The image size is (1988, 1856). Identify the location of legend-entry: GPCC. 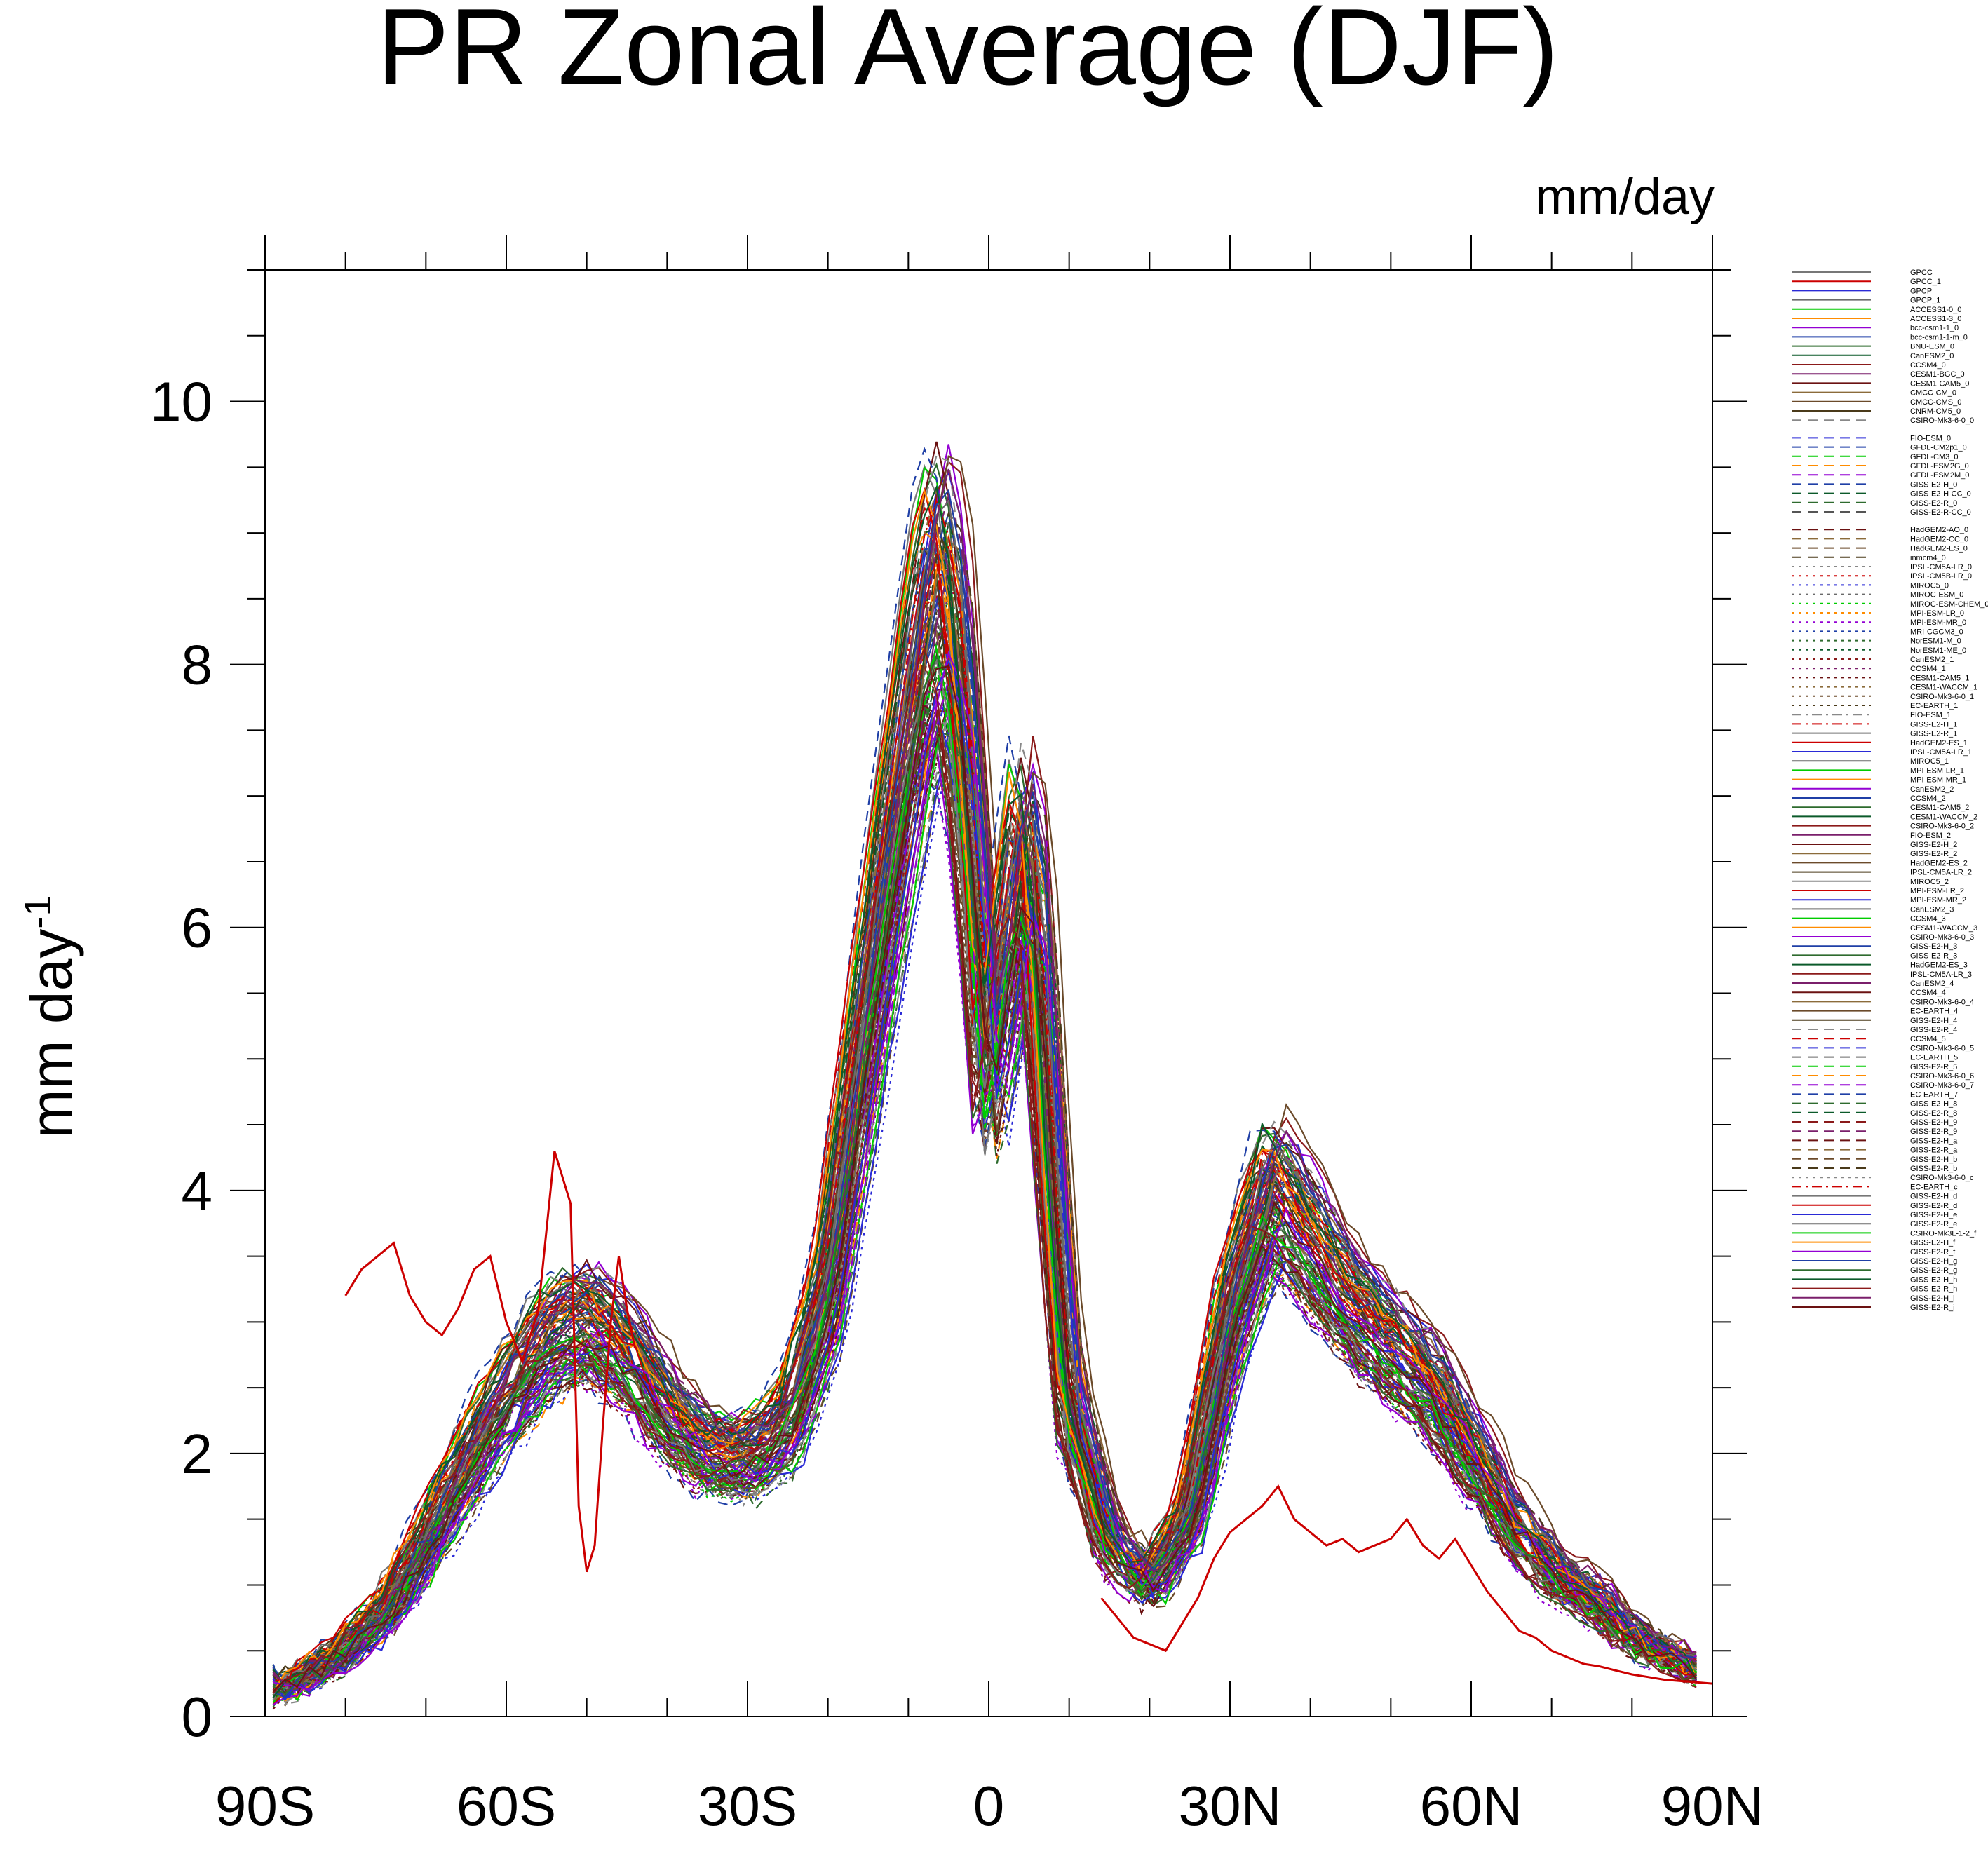
(1863, 273).